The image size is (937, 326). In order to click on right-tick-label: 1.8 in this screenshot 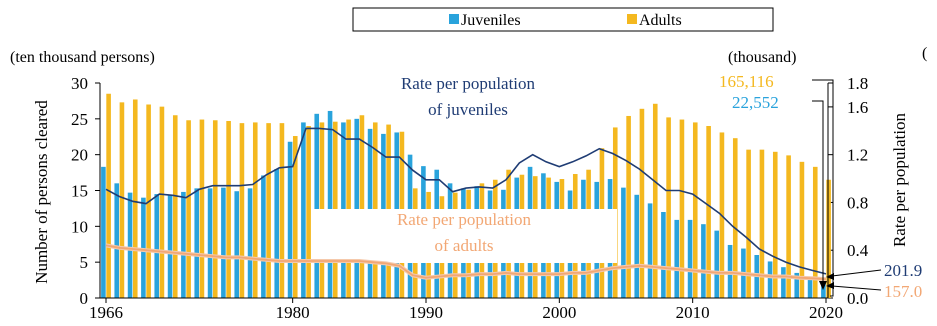, I will do `click(857, 83)`.